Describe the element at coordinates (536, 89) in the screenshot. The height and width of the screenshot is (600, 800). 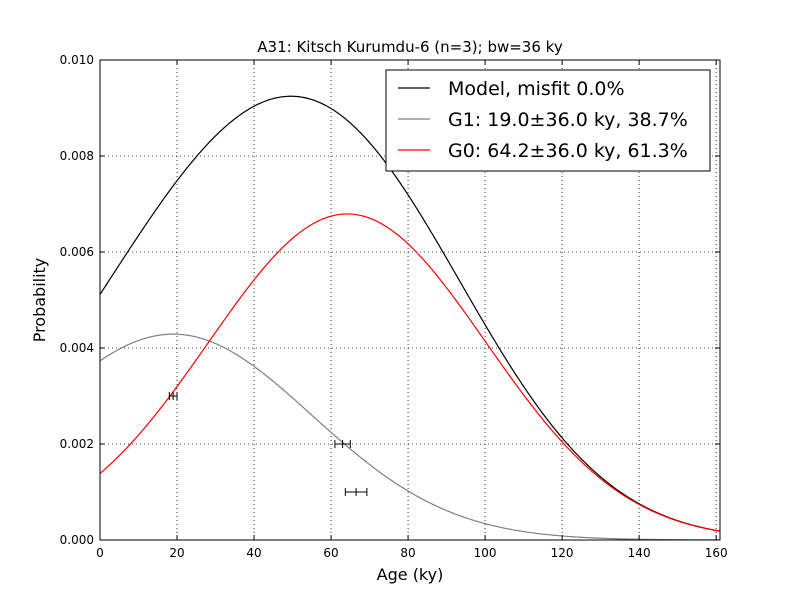
I see `legend-entry: Model, misfit 0.0%` at that location.